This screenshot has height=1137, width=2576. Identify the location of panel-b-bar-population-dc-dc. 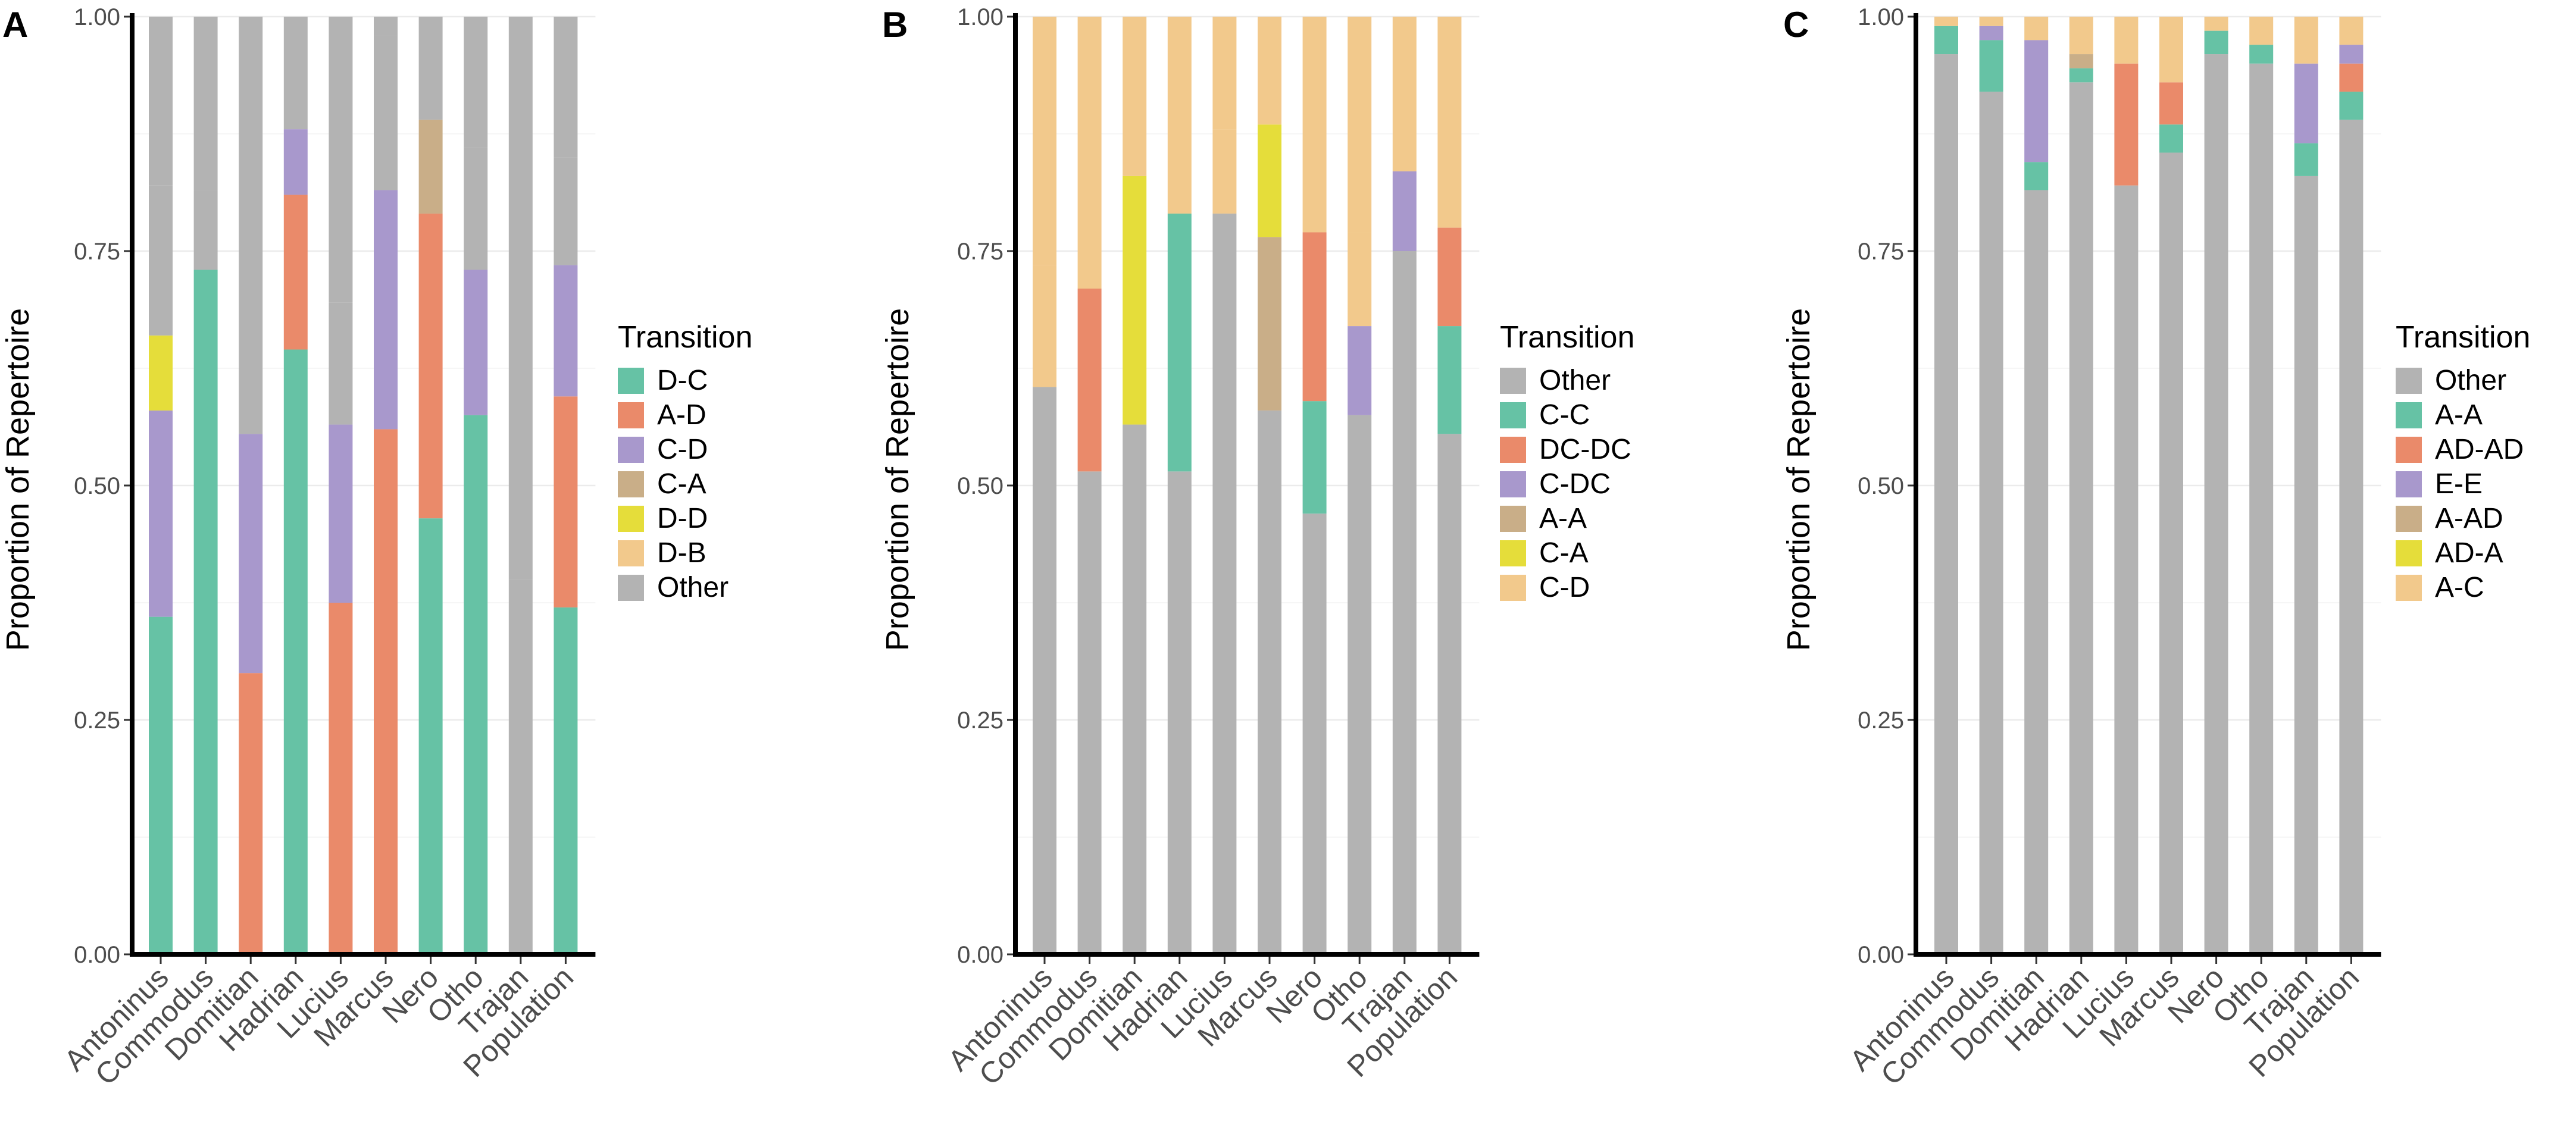
(1449, 277).